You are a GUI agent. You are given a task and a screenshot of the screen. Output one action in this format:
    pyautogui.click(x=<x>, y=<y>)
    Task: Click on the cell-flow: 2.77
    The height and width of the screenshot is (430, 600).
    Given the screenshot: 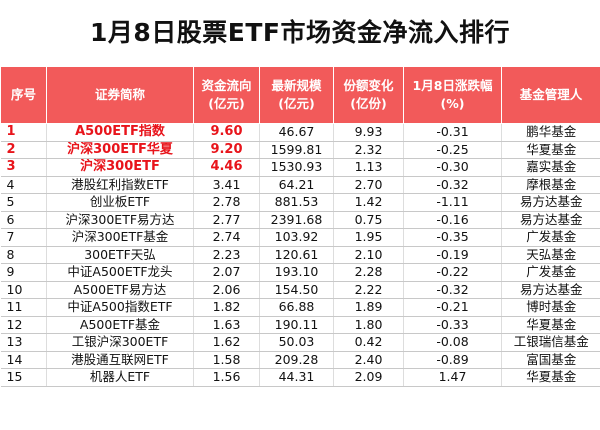 What is the action you would take?
    pyautogui.click(x=226, y=220)
    